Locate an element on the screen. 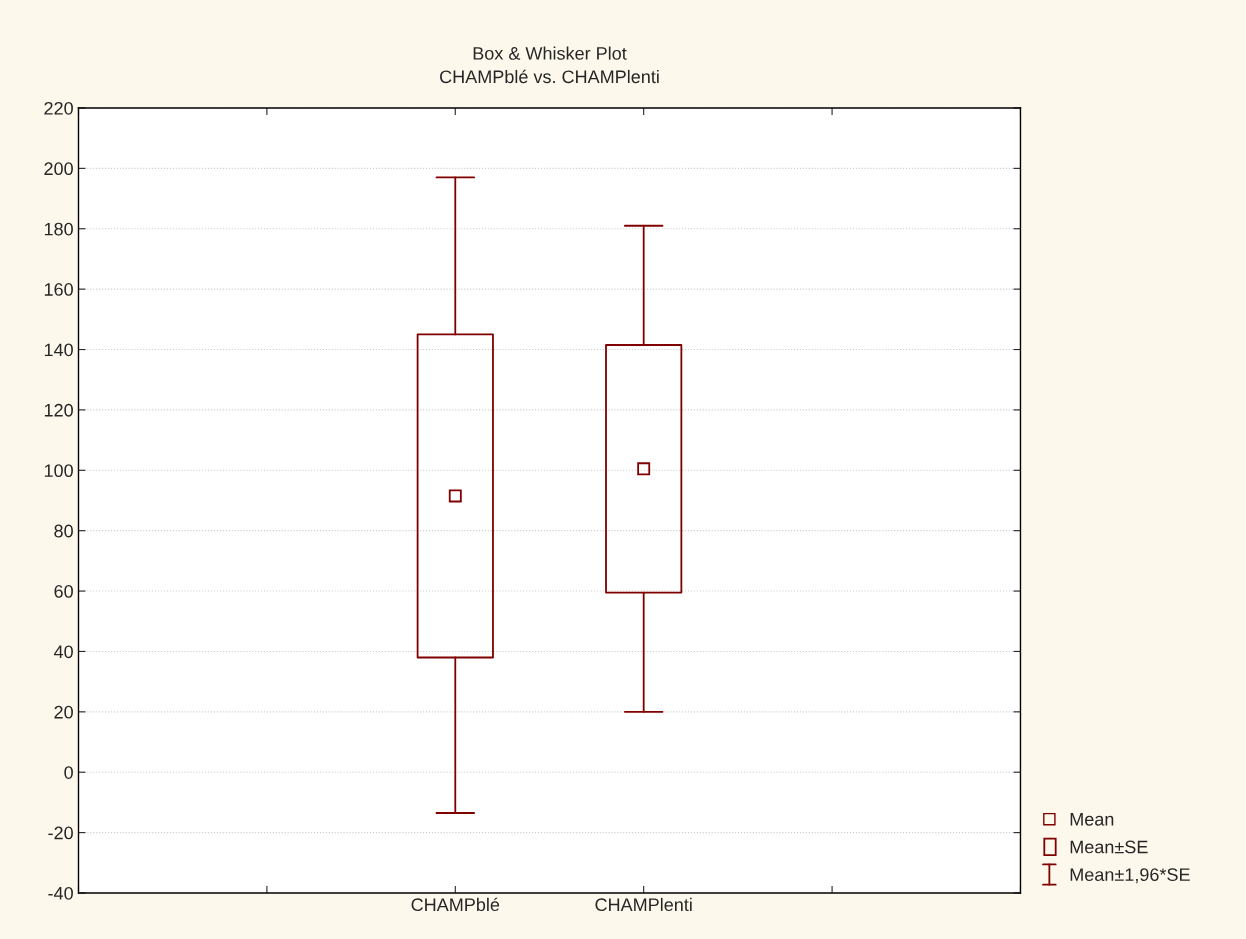 The image size is (1246, 939). text: Mean±1,96*SE is located at coordinates (1130, 876).